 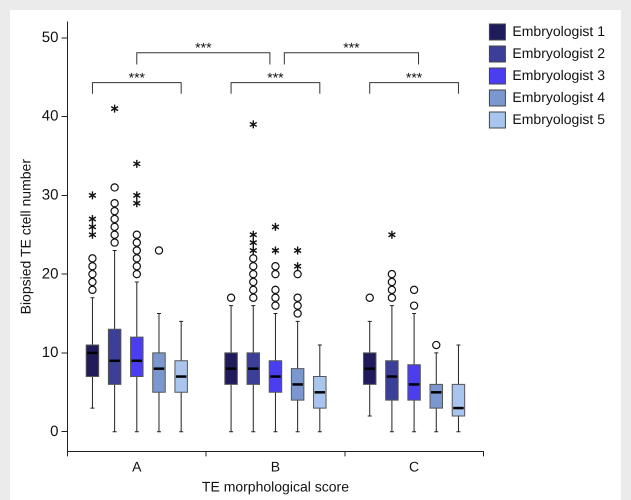 What do you see at coordinates (275, 466) in the screenshot?
I see `x-tick-label: B` at bounding box center [275, 466].